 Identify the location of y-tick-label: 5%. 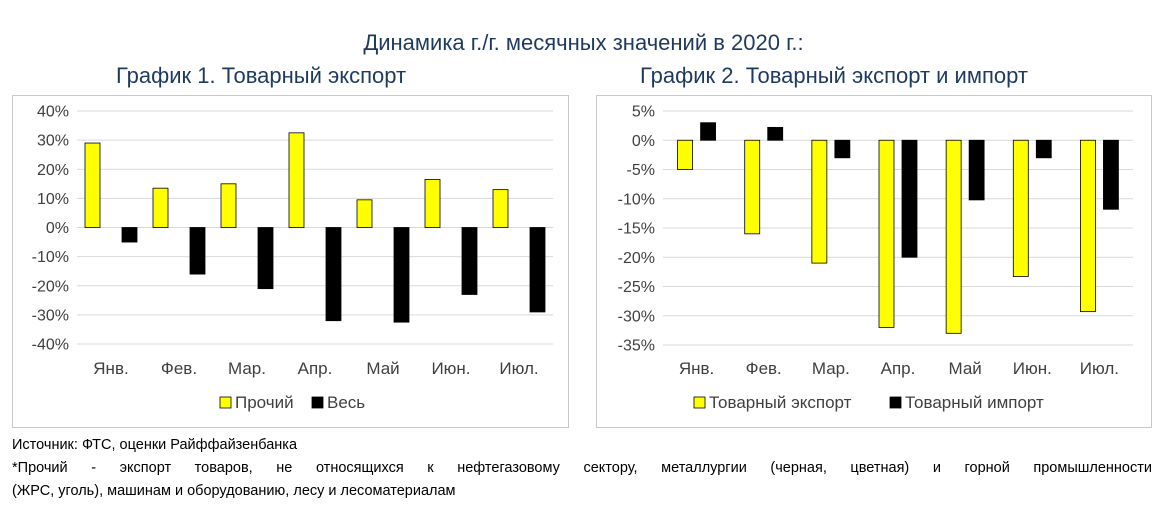
(643, 112).